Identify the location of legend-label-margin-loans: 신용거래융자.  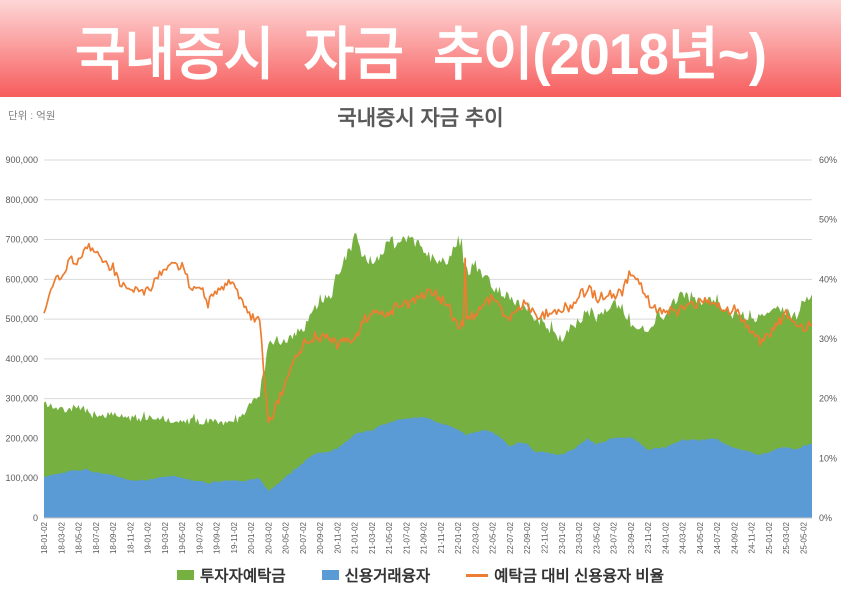
(387, 576).